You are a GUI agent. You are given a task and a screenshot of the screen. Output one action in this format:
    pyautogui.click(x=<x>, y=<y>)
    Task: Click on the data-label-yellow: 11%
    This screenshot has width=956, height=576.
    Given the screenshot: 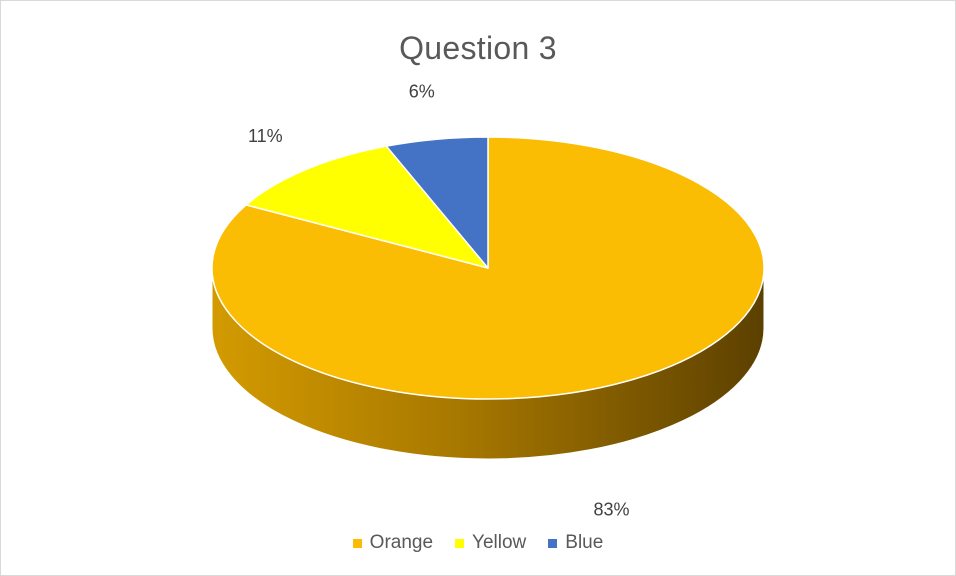 What is the action you would take?
    pyautogui.click(x=265, y=136)
    